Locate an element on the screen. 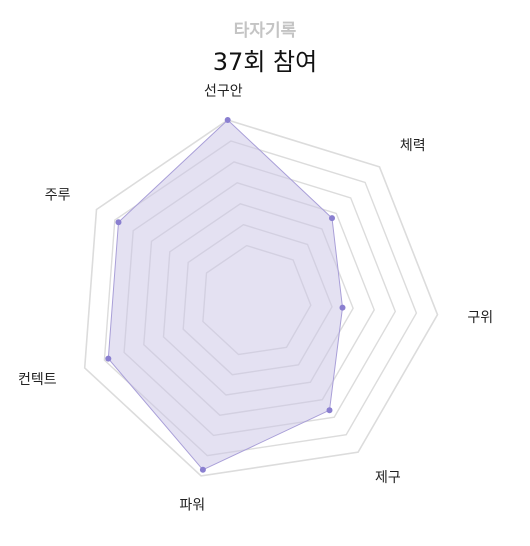 The image size is (530, 546). chart-subtitle: 타자기록 is located at coordinates (265, 31).